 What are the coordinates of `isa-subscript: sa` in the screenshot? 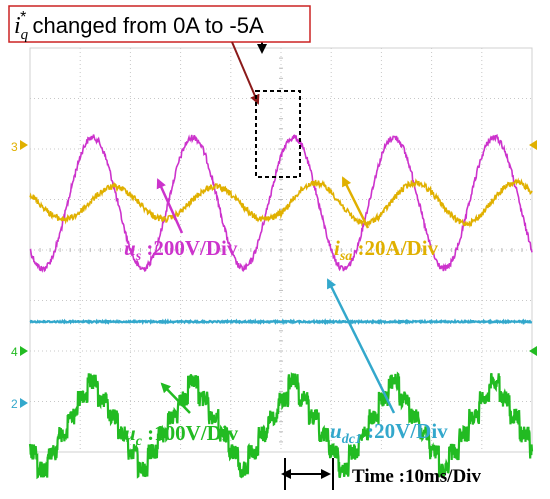 It's located at (345, 256).